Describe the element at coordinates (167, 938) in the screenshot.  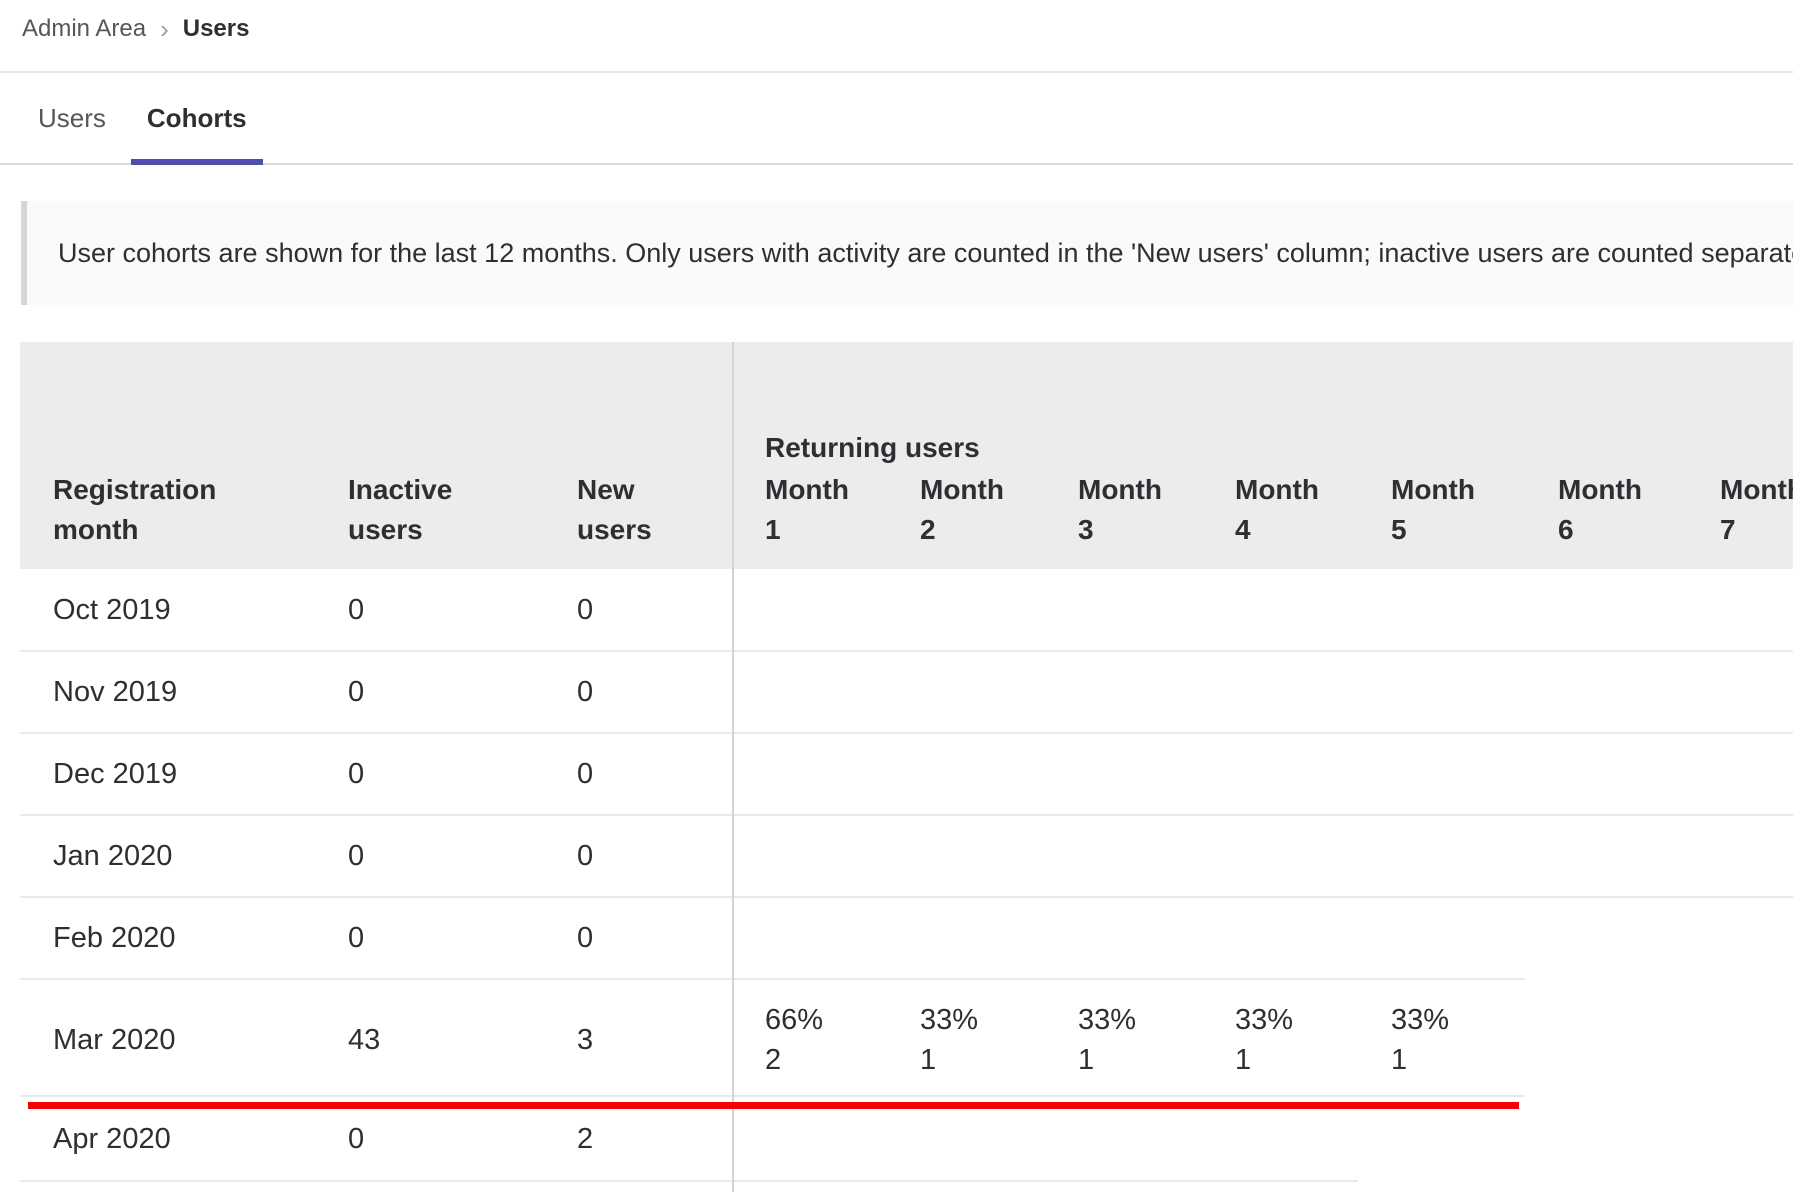
I see `cell-month-label: Feb 2020` at that location.